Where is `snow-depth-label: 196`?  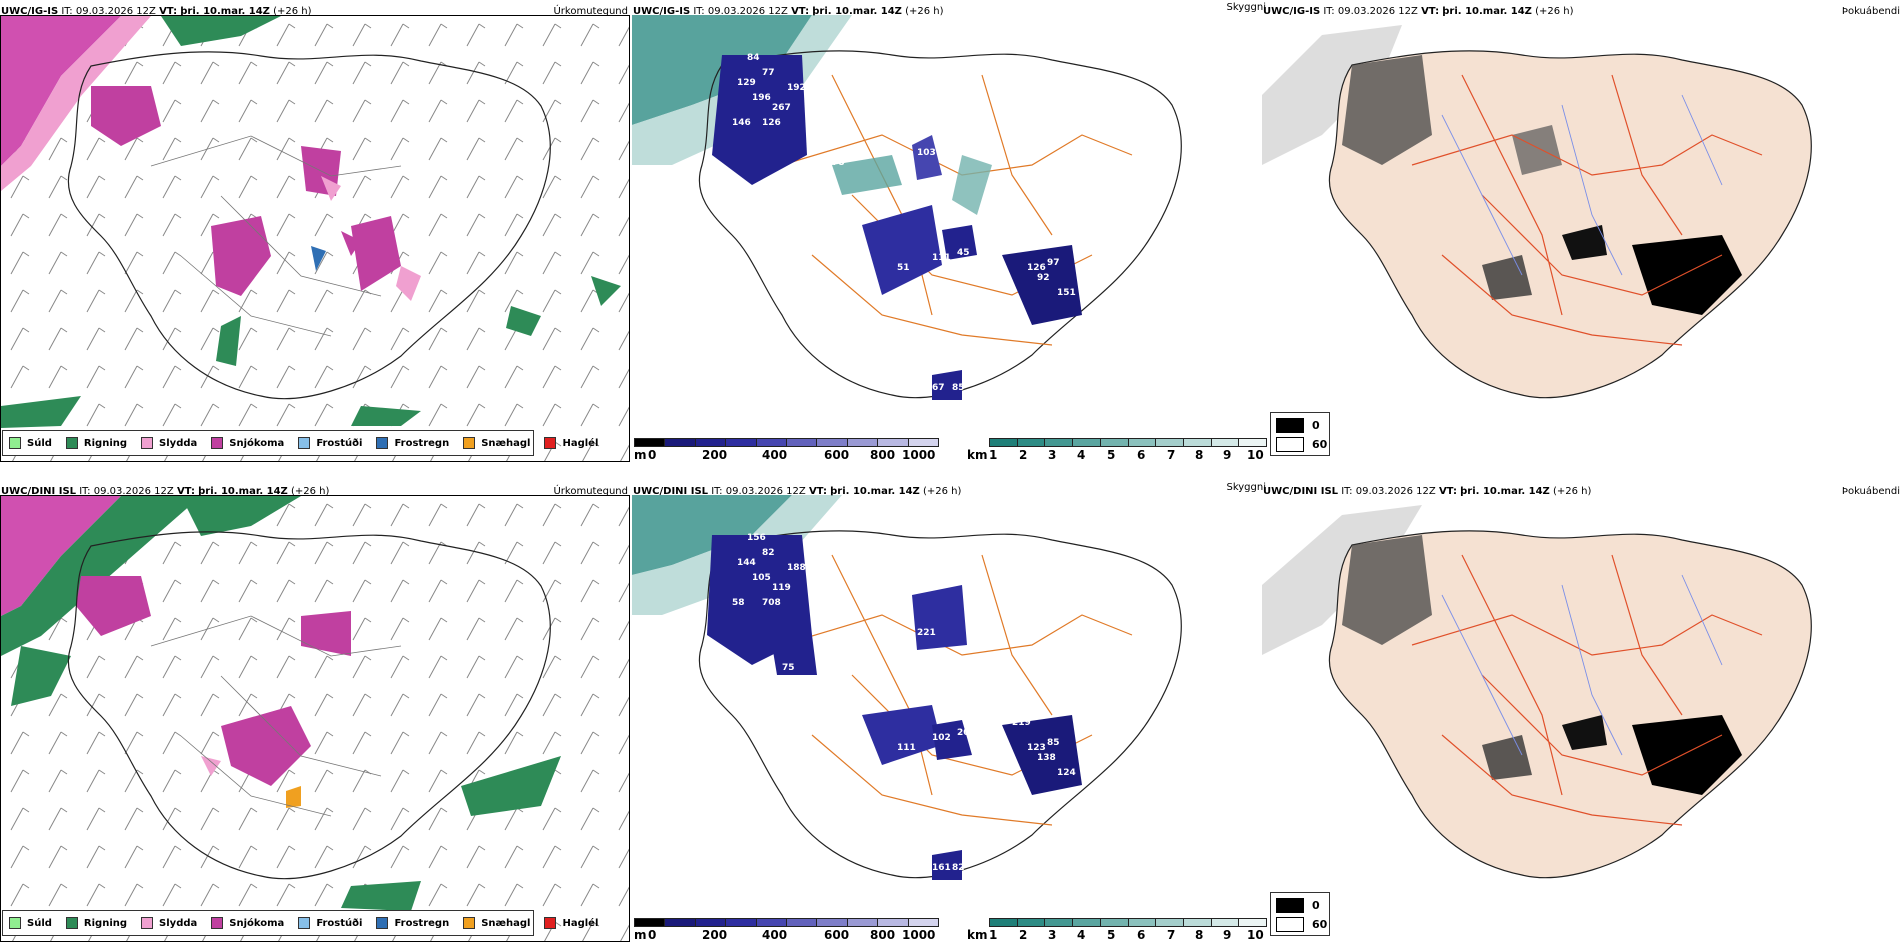
snow-depth-label: 196 is located at coordinates (761, 98).